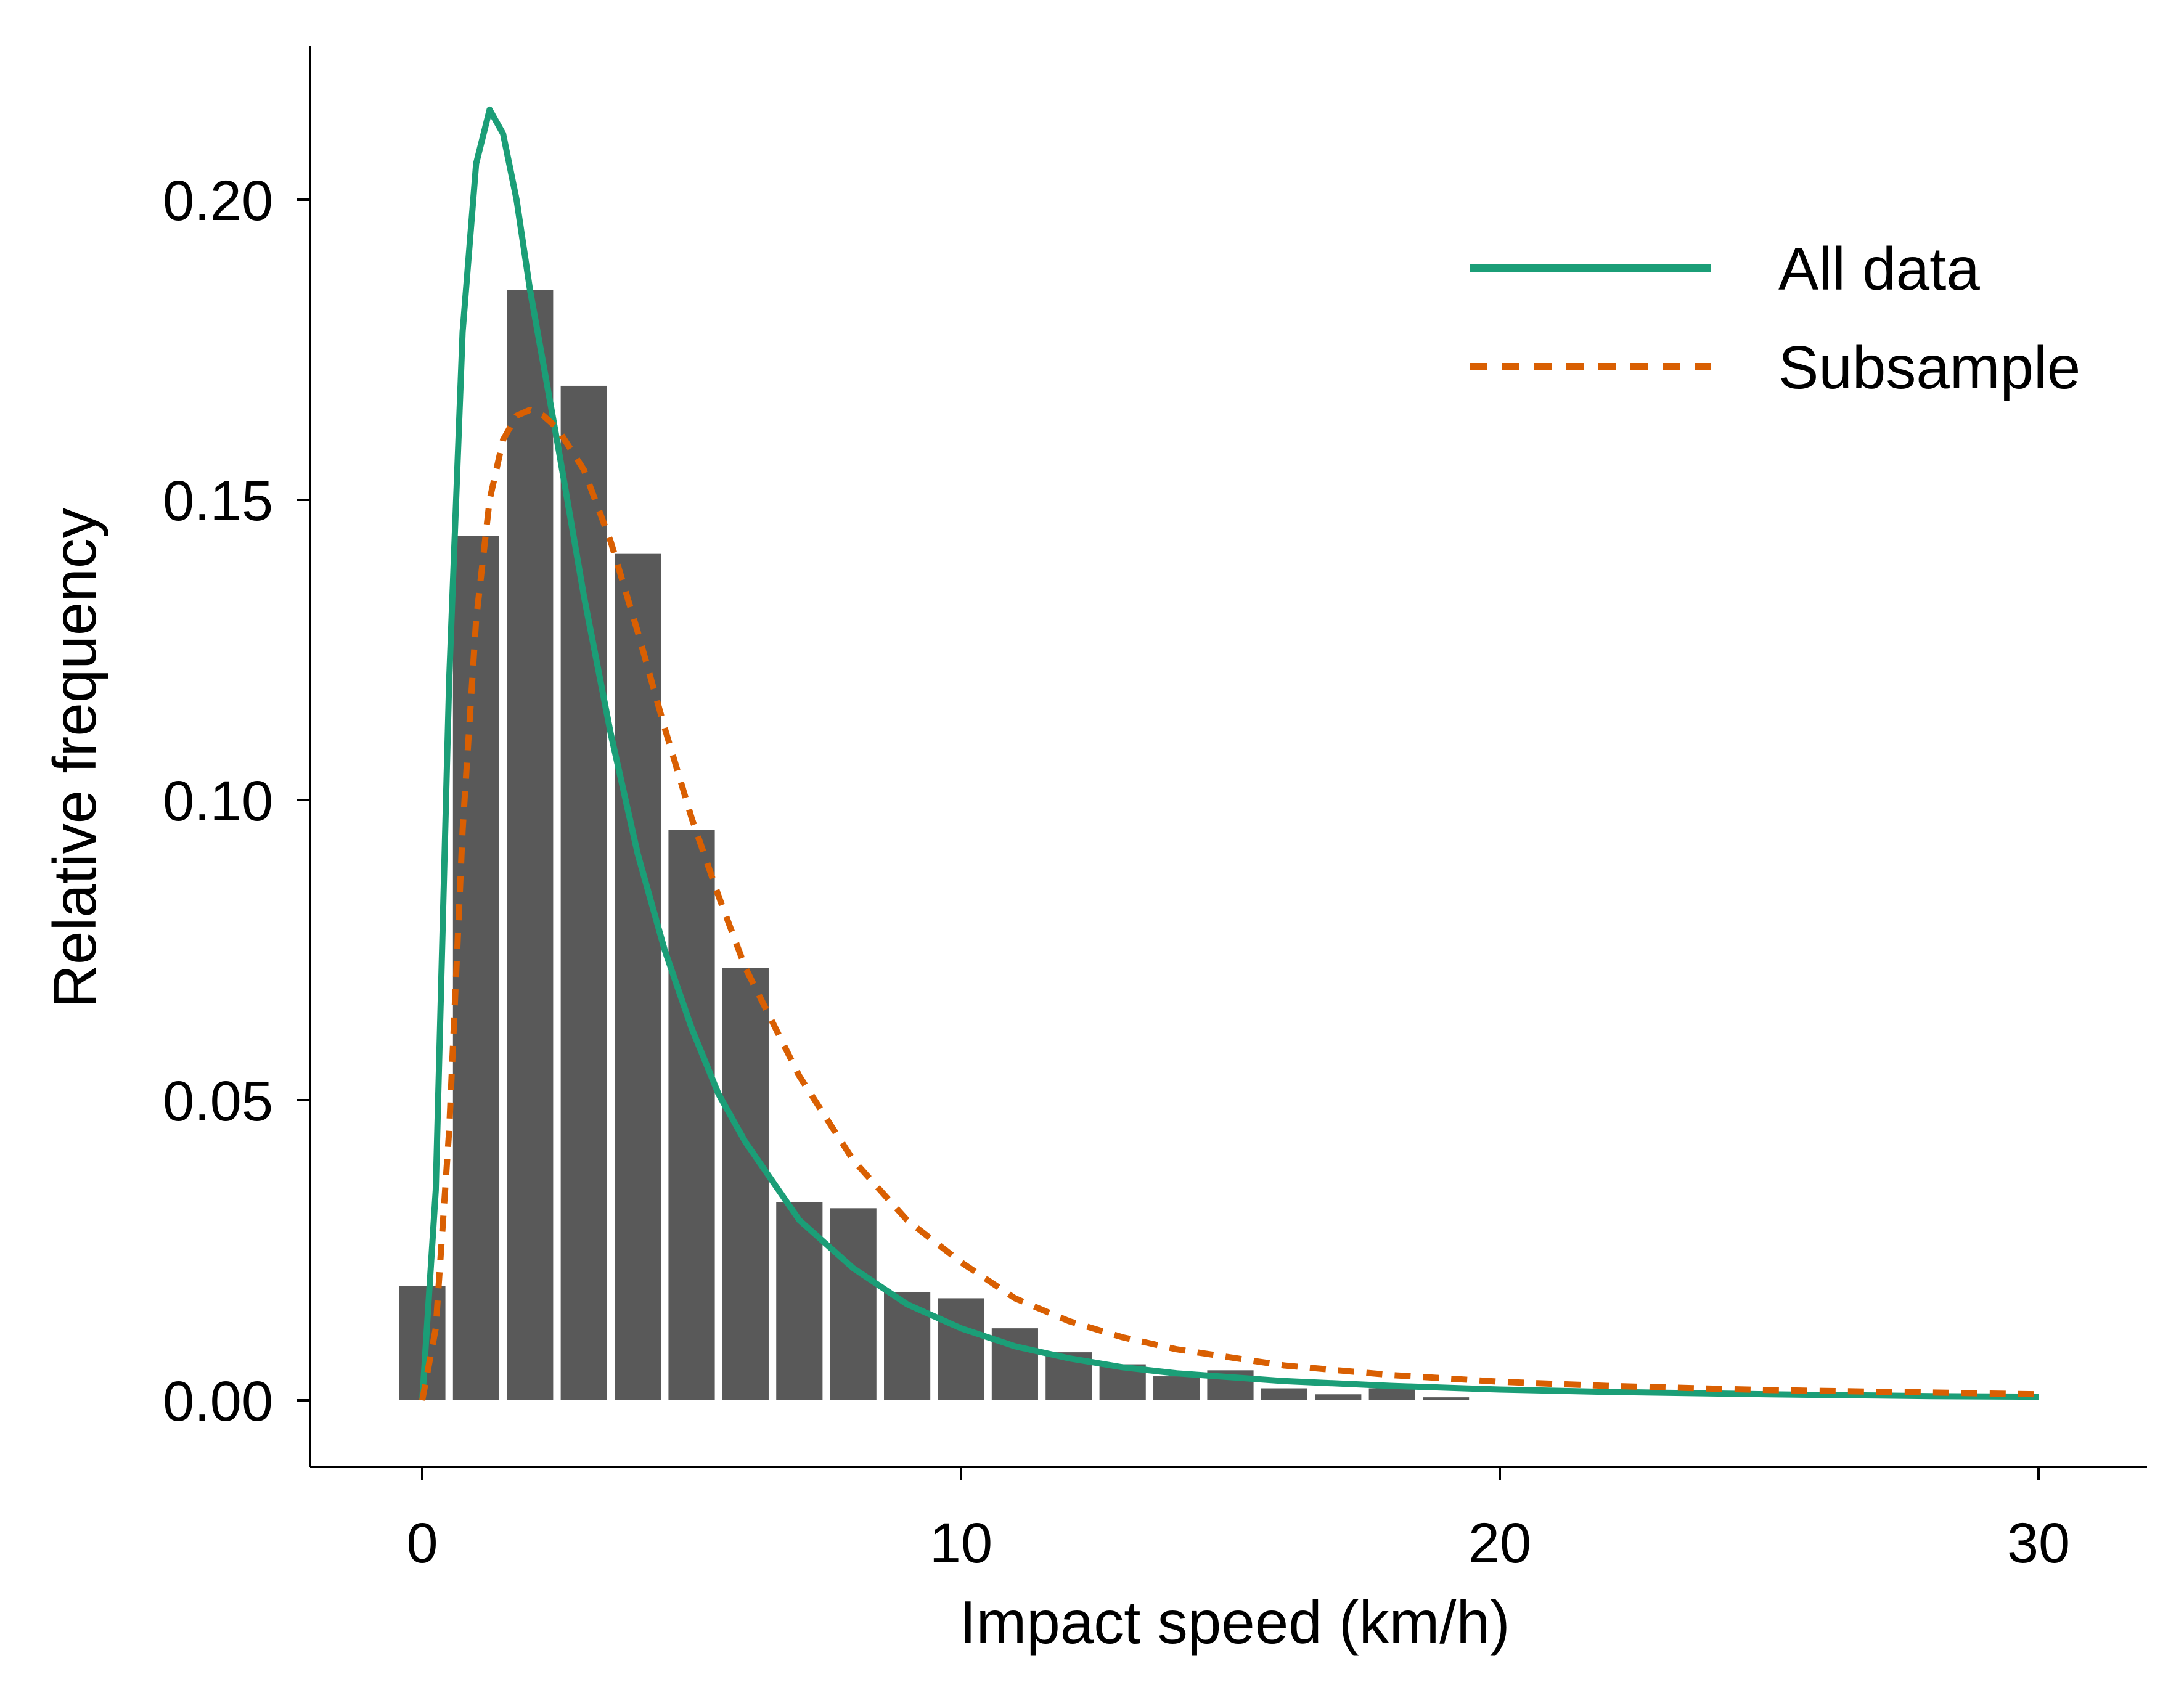 The width and height of the screenshot is (2184, 1698). Describe the element at coordinates (2039, 1543) in the screenshot. I see `x-tick-label: 30` at that location.